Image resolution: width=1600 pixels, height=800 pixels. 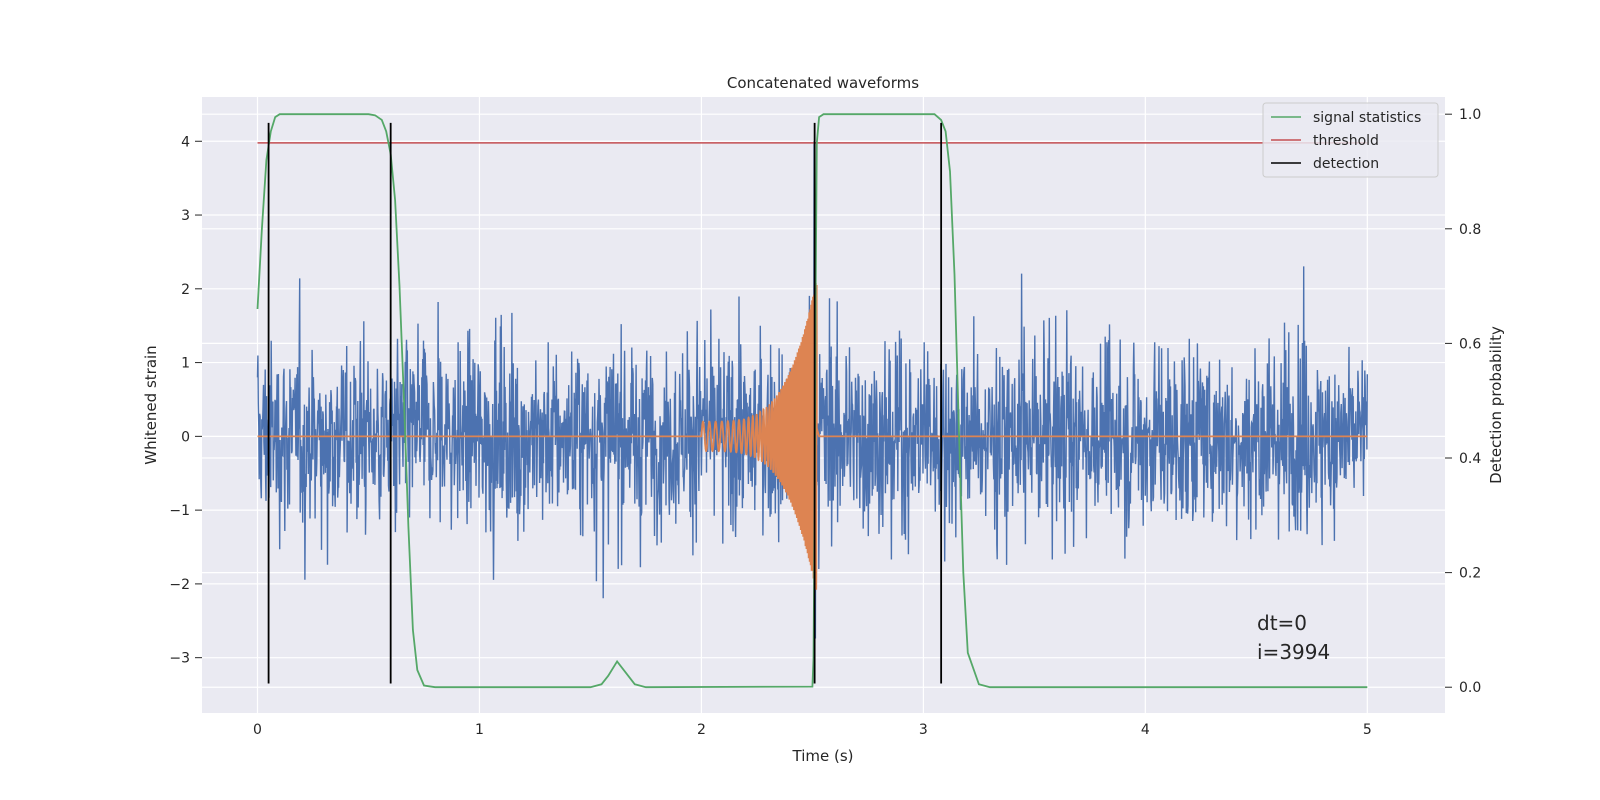 What do you see at coordinates (185, 142) in the screenshot?
I see `y-tick-label: 4` at bounding box center [185, 142].